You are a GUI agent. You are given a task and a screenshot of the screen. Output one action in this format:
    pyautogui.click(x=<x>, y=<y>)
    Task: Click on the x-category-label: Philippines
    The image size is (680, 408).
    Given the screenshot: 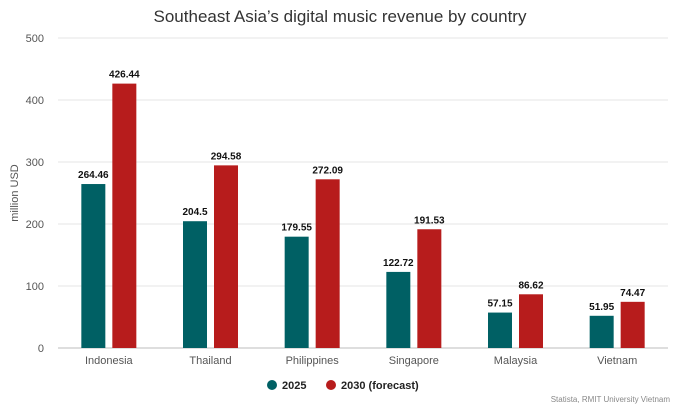 What is the action you would take?
    pyautogui.click(x=313, y=361)
    